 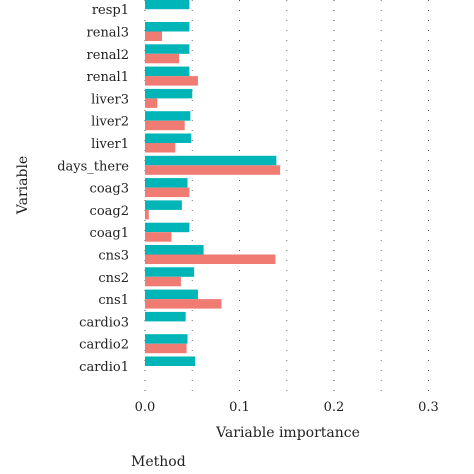 I want to click on y-tick-label-coag3: coag3, so click(x=109, y=189).